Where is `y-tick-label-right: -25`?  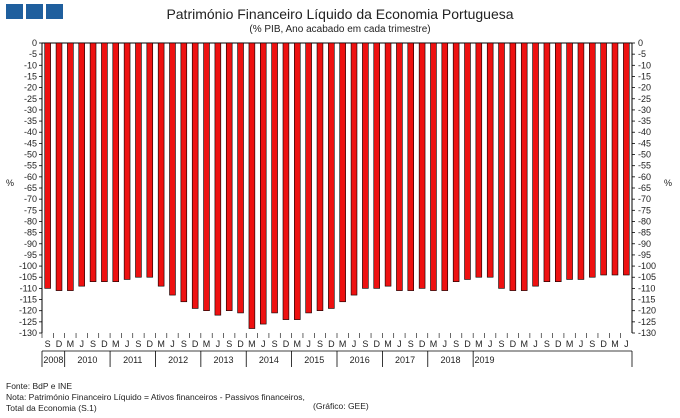
y-tick-label-right: -25 is located at coordinates (644, 99).